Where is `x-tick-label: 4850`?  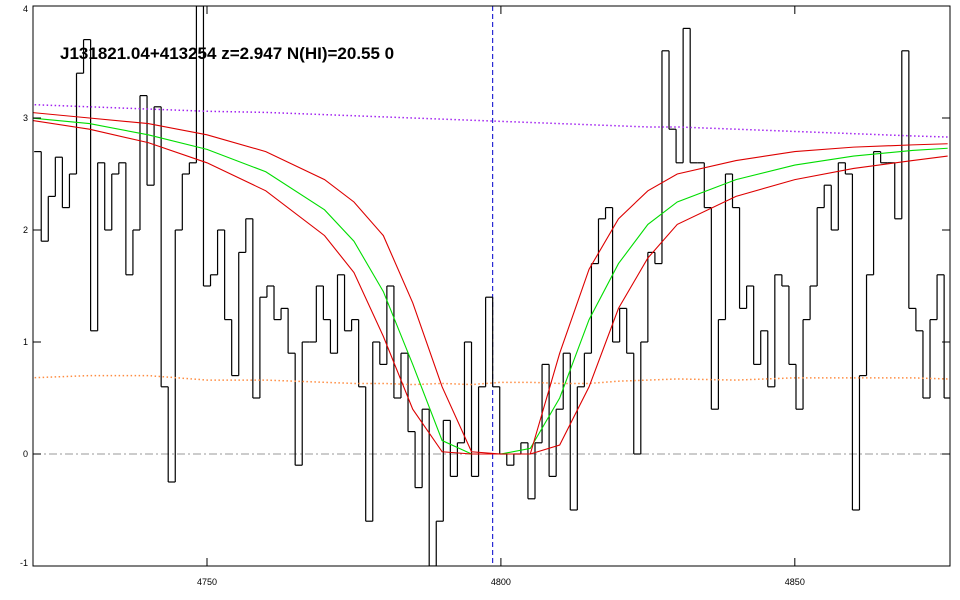 x-tick-label: 4850 is located at coordinates (795, 582).